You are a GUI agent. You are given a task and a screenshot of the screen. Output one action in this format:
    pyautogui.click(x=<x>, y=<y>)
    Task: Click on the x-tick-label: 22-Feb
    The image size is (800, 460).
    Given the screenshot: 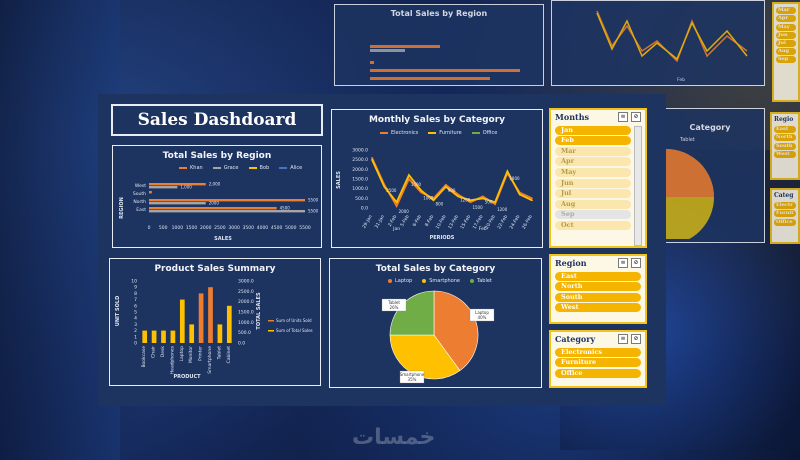 What is the action you would take?
    pyautogui.click(x=502, y=222)
    